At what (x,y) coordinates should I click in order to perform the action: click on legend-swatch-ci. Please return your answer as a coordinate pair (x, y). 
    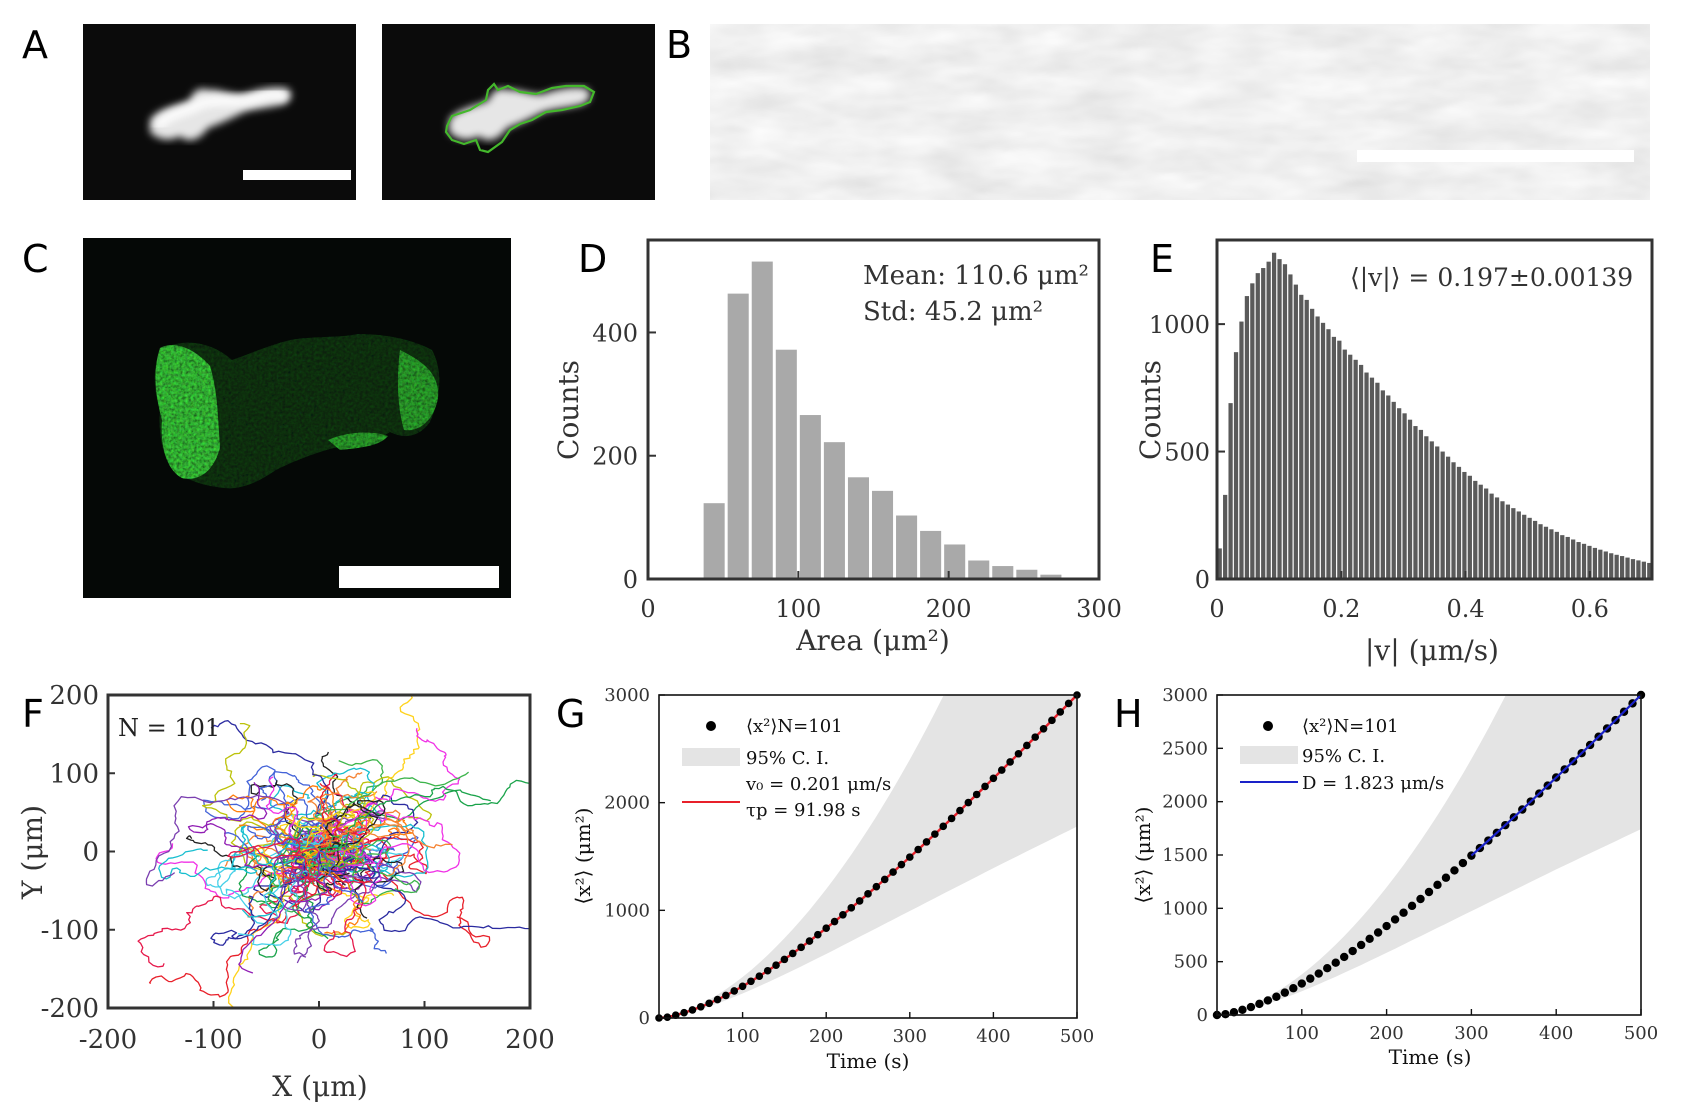
    Looking at the image, I should click on (1269, 755).